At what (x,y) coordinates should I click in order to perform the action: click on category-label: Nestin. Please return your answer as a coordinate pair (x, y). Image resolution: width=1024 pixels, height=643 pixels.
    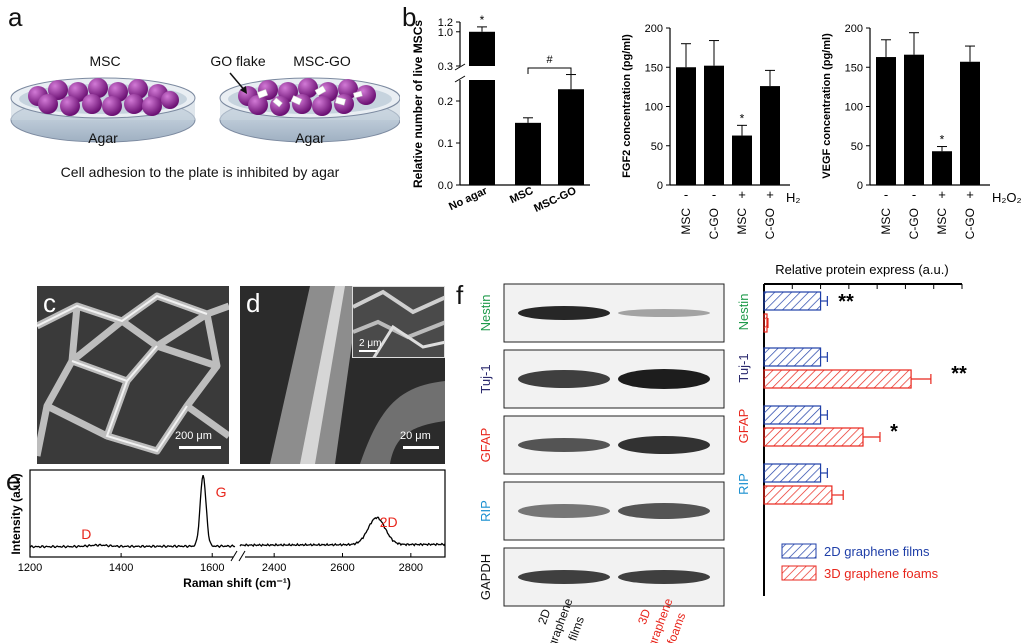
    Looking at the image, I should click on (743, 312).